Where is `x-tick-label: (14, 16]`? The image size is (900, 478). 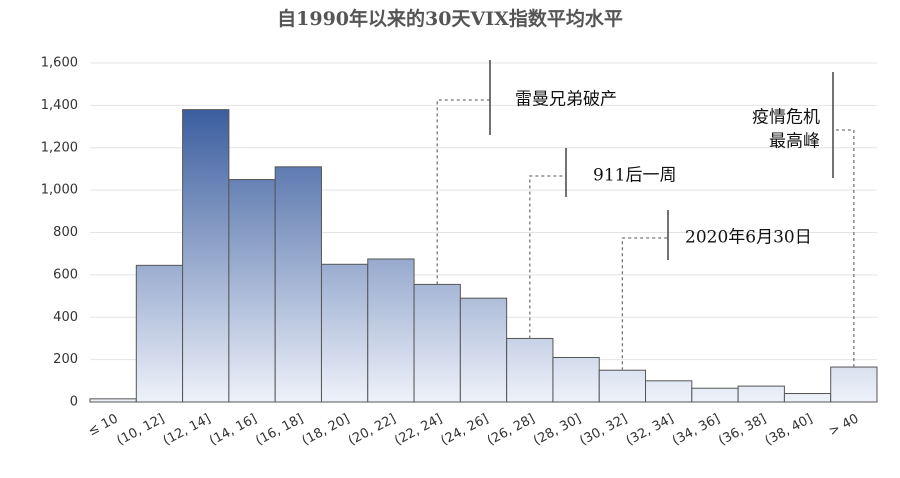 x-tick-label: (14, 16] is located at coordinates (233, 429).